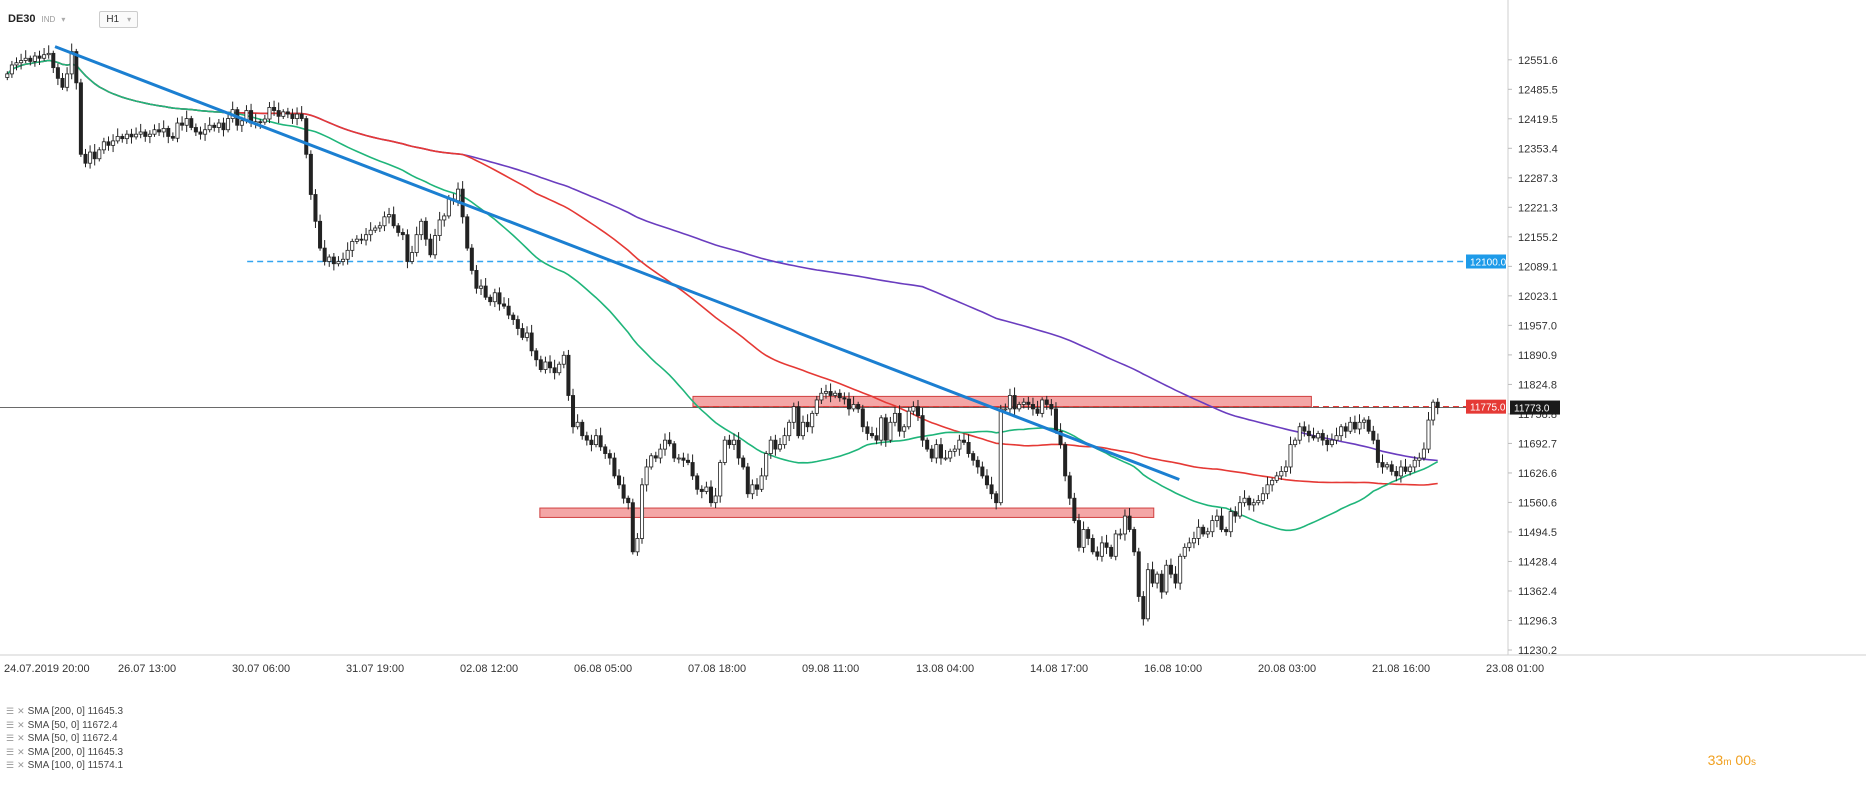 This screenshot has width=1866, height=805. I want to click on legend-item: ☰ ✕ SMA [100, 0] 11574.1, so click(64, 766).